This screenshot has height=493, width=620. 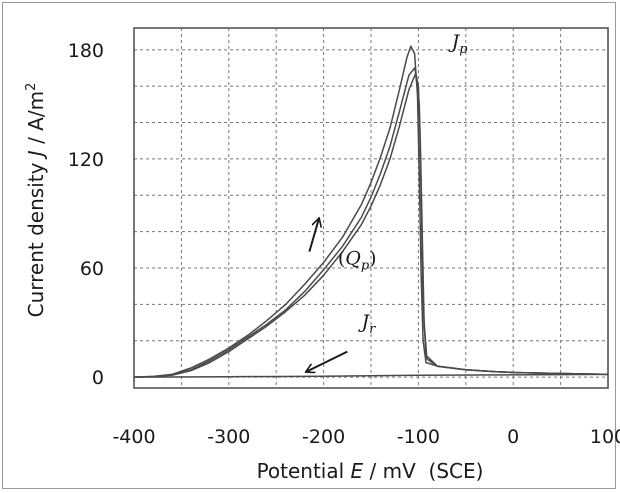 I want to click on y-tick-label: 180, so click(x=86, y=51).